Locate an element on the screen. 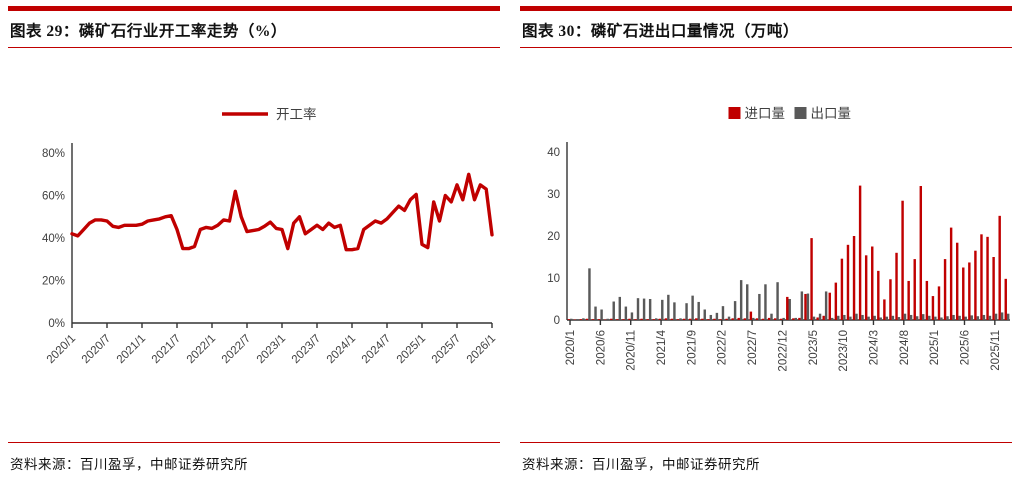 Image resolution: width=1020 pixels, height=482 pixels. x-tick-label: 2020/11 is located at coordinates (632, 350).